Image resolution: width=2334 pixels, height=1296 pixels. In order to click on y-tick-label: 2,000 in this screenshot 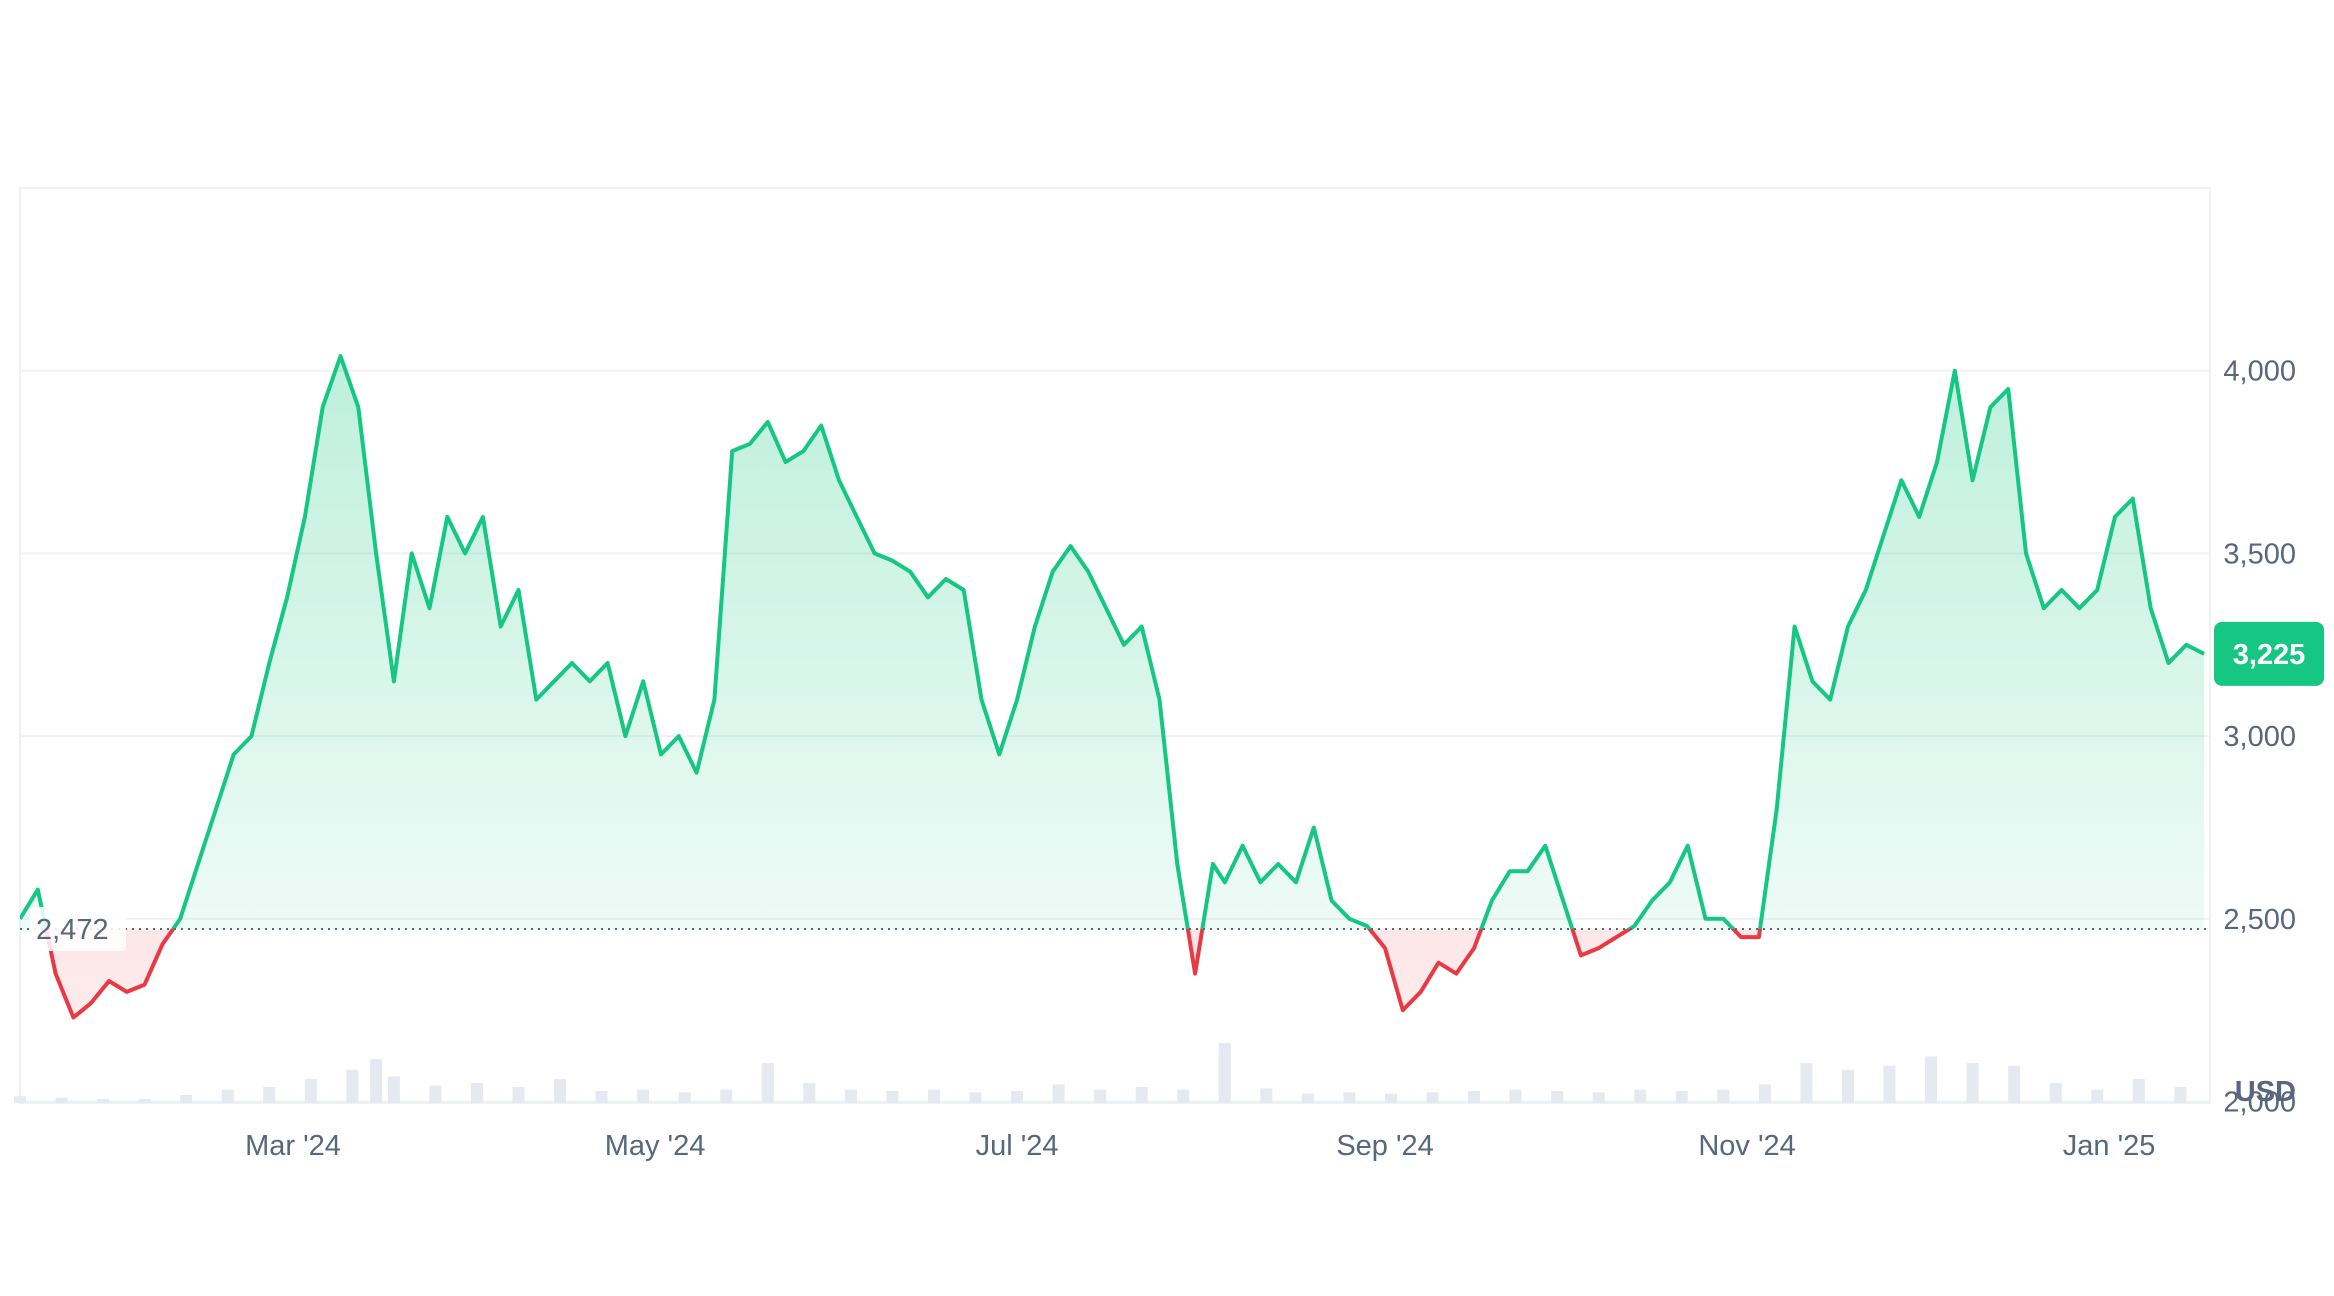, I will do `click(2259, 1103)`.